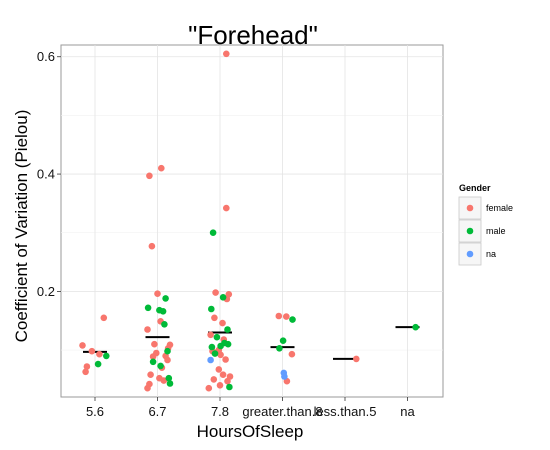  Describe the element at coordinates (475, 188) in the screenshot. I see `legend-title: Gender` at that location.